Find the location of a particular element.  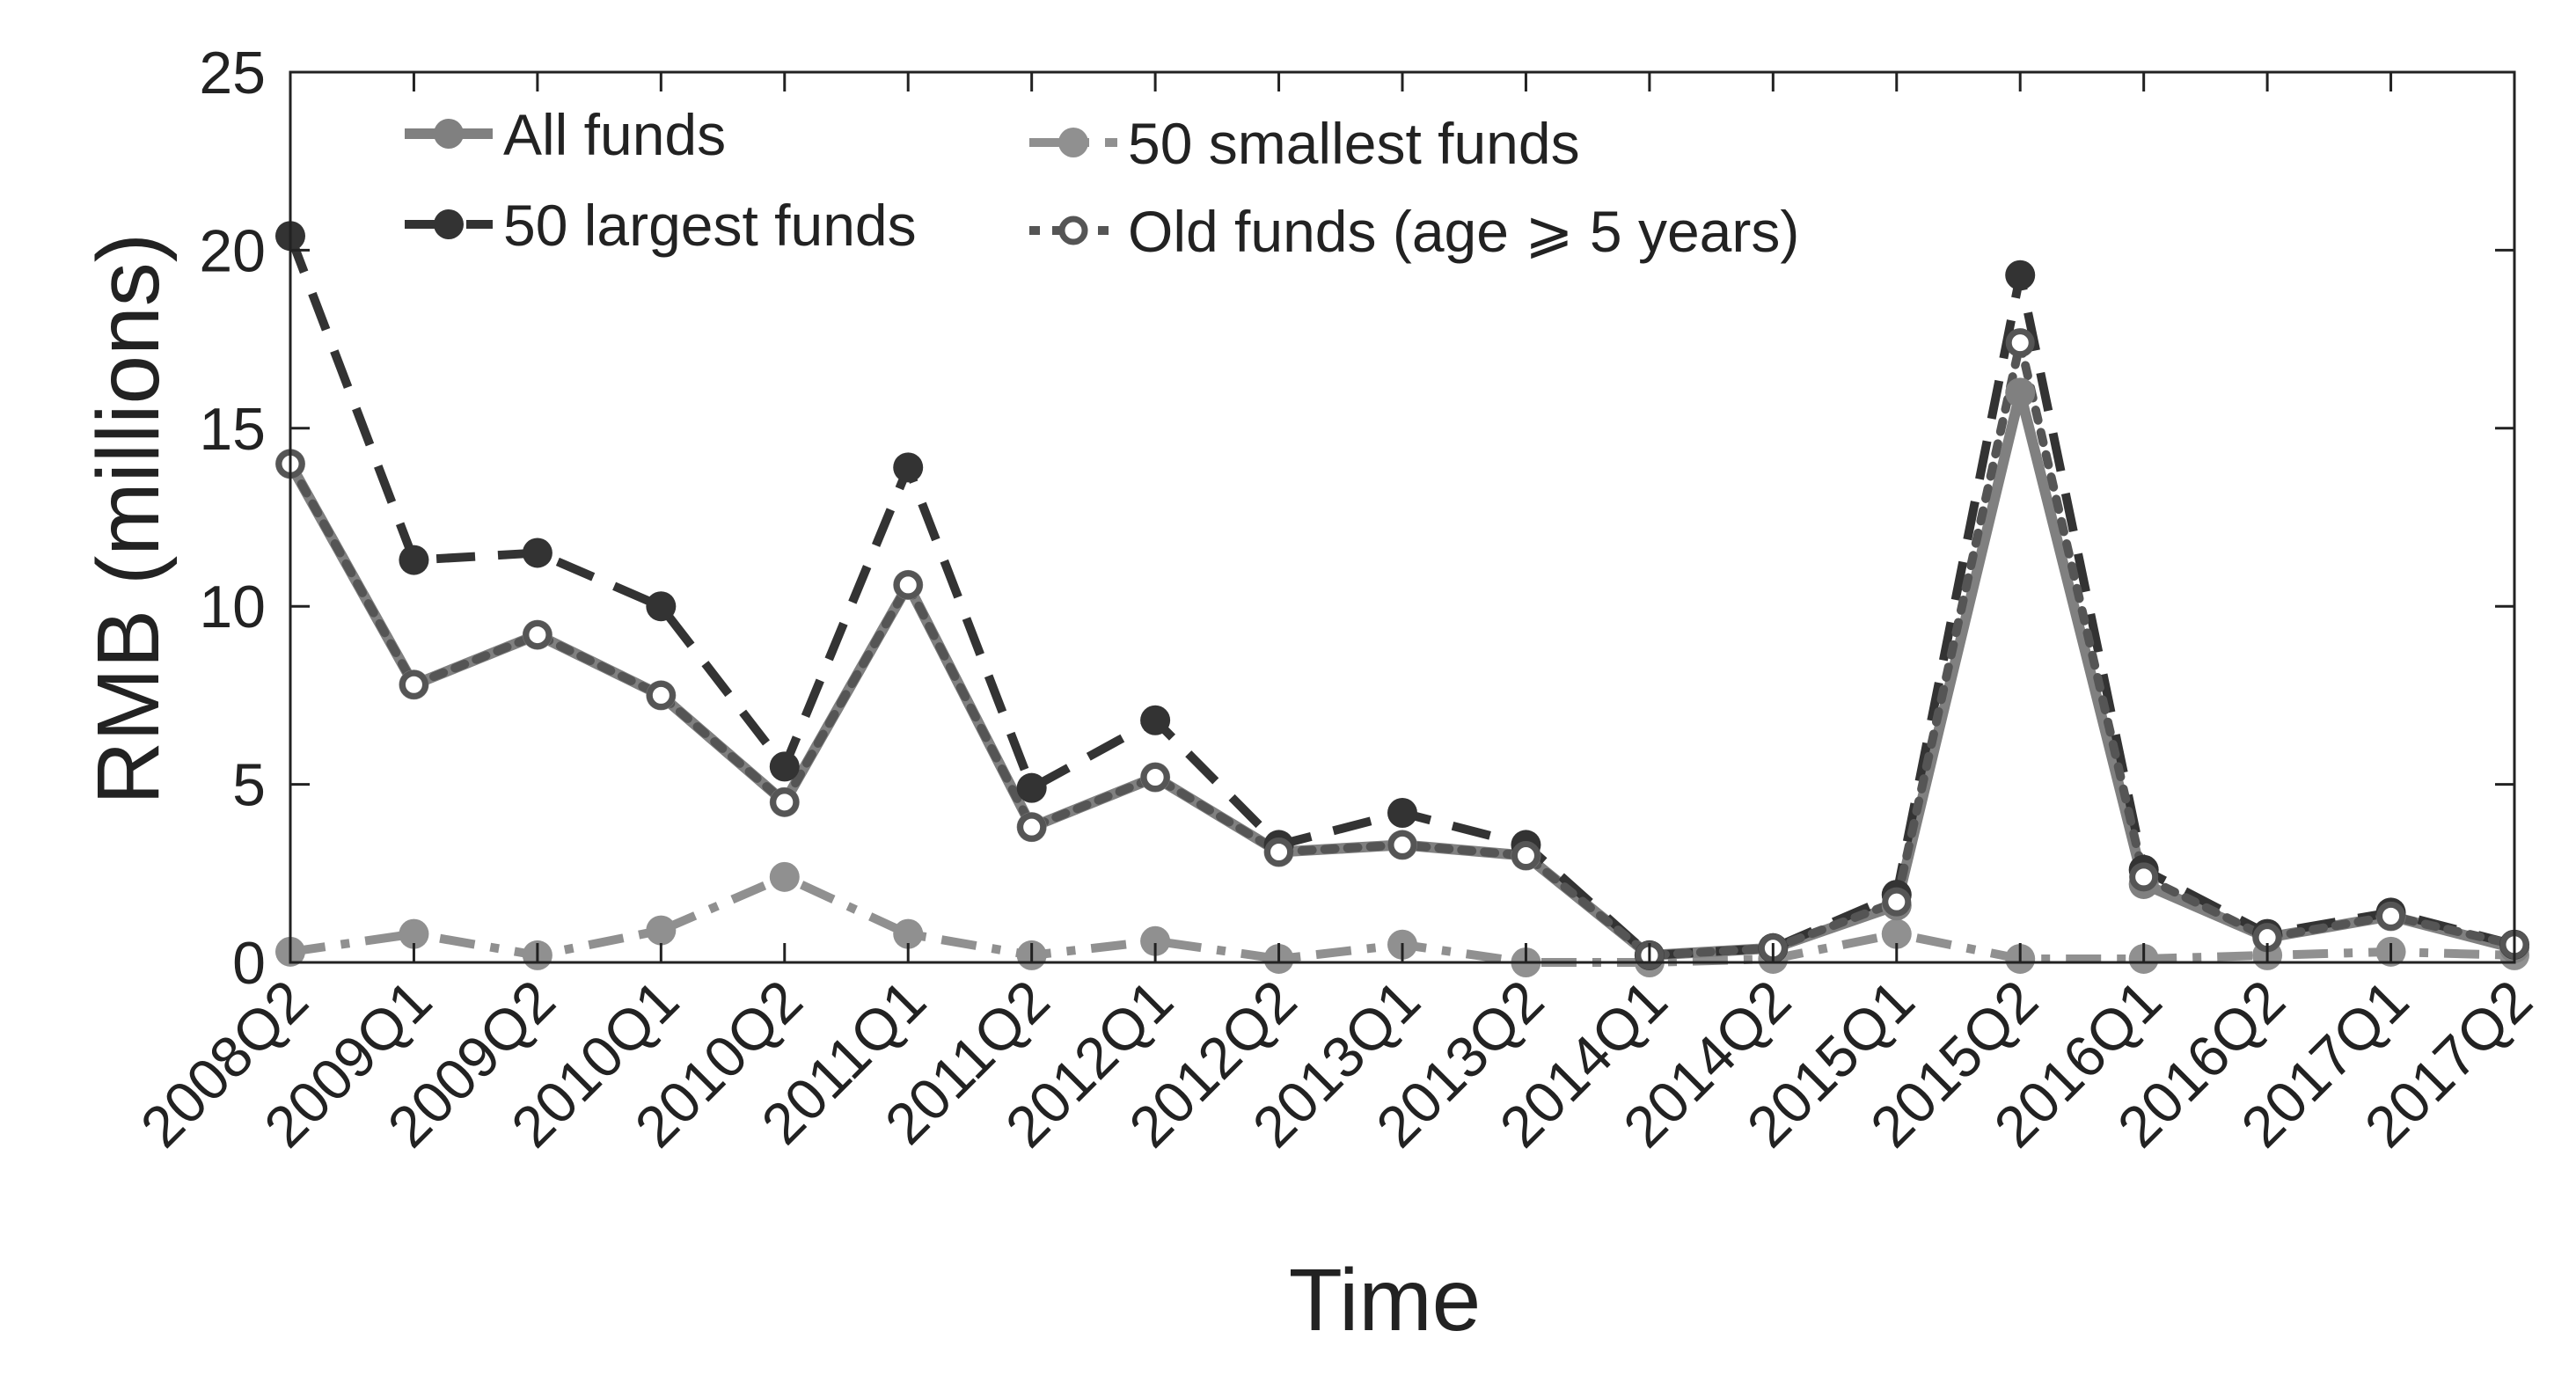

y-tick-label: 15 is located at coordinates (232, 429).